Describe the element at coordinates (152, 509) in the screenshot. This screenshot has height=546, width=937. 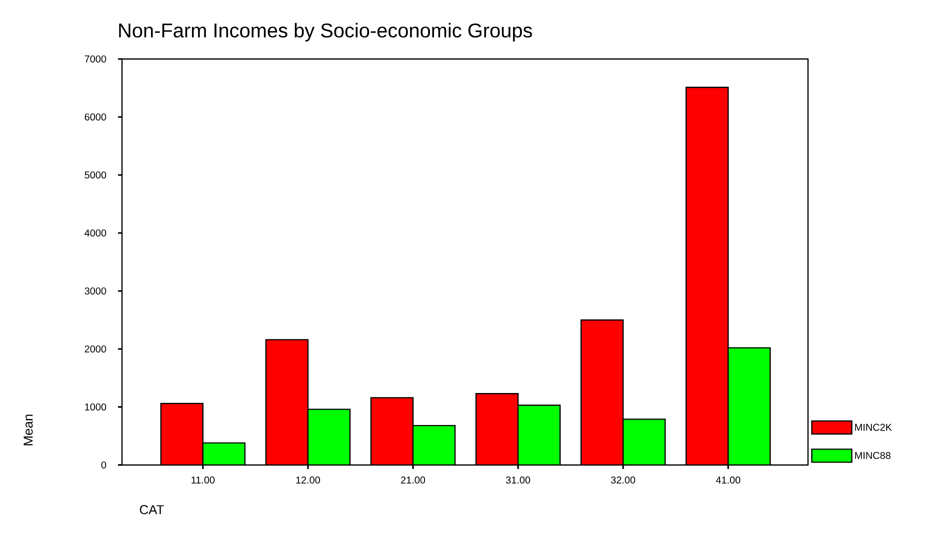
I see `x-axis-title: CAT` at that location.